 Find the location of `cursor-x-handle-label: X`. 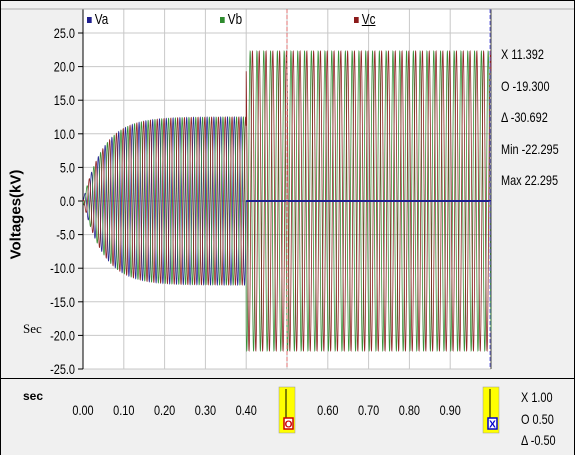

cursor-x-handle-label: X is located at coordinates (492, 425).